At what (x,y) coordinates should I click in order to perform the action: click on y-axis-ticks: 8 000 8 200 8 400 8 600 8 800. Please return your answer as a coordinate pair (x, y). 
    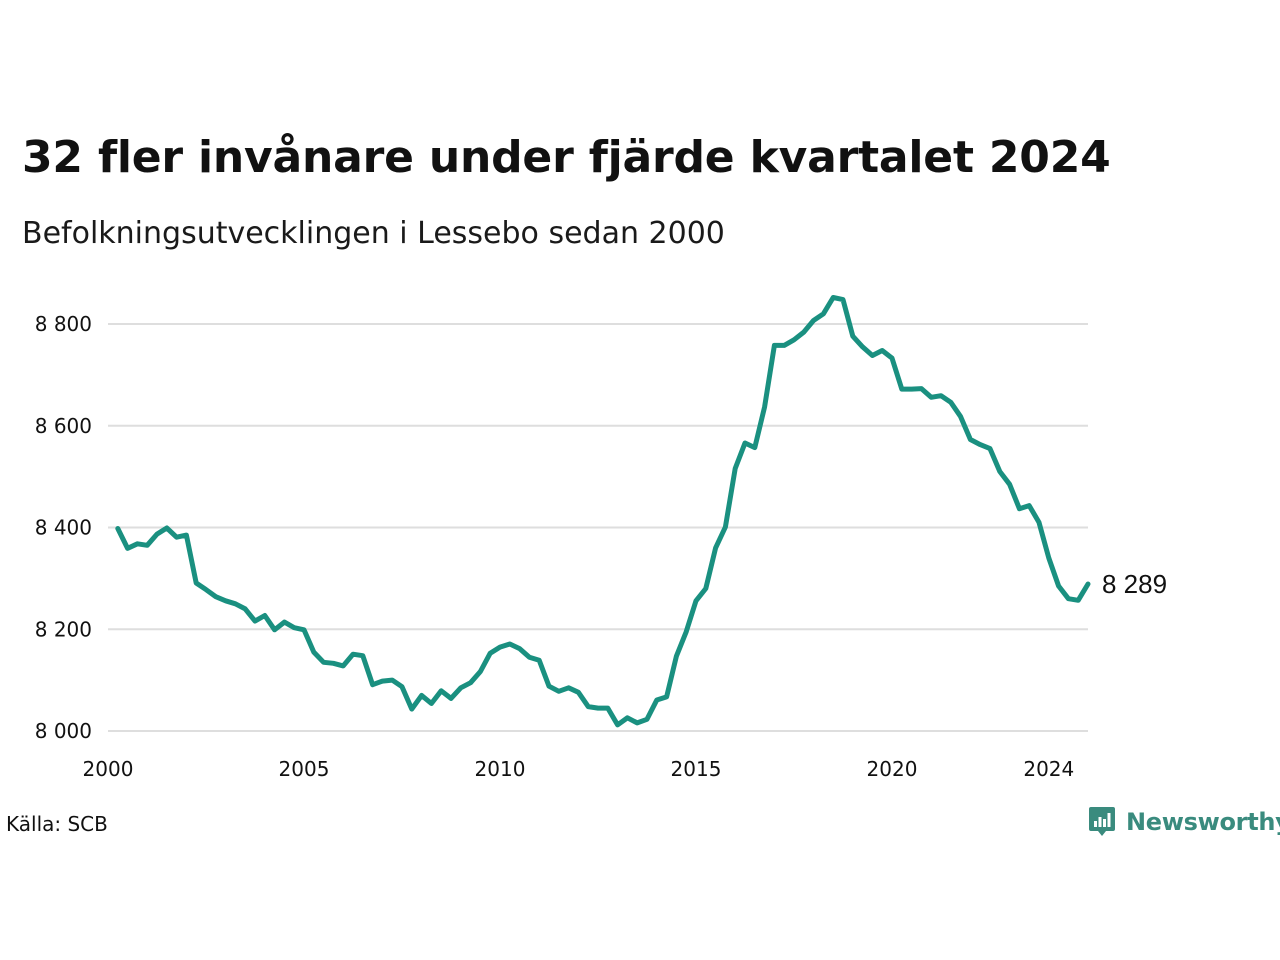
    Looking at the image, I should click on (63, 527).